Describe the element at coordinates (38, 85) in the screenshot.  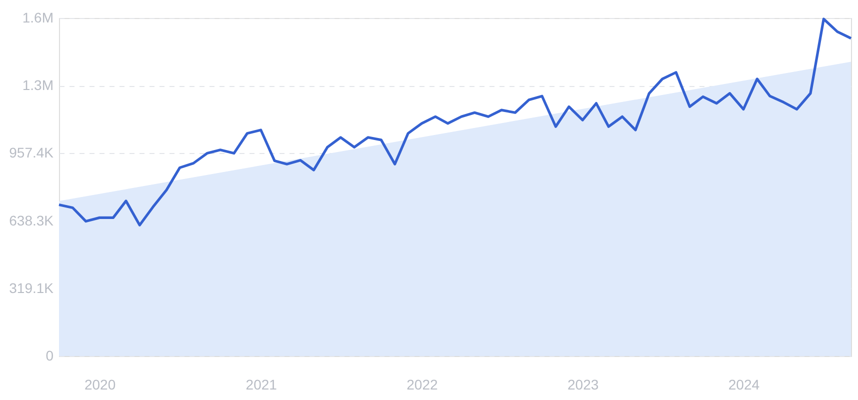
I see `y-tick-label: 1.3M` at that location.